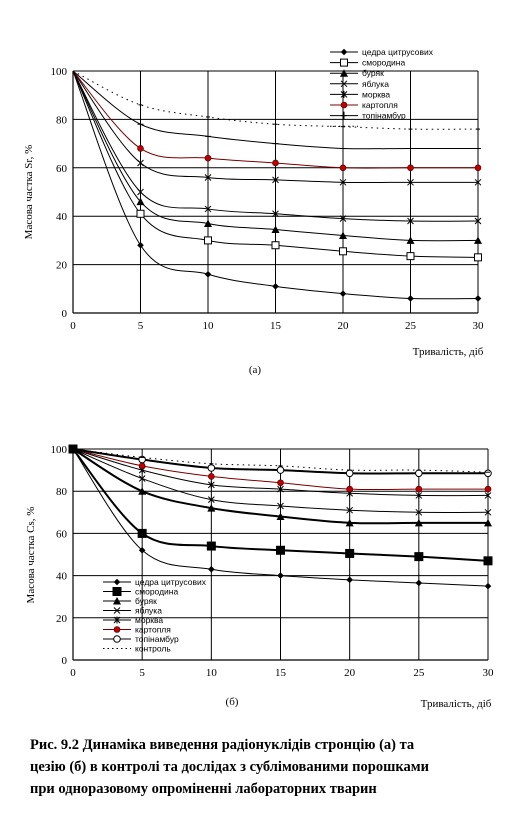 The image size is (527, 835). What do you see at coordinates (276, 326) in the screenshot?
I see `x-tick-label: 15` at bounding box center [276, 326].